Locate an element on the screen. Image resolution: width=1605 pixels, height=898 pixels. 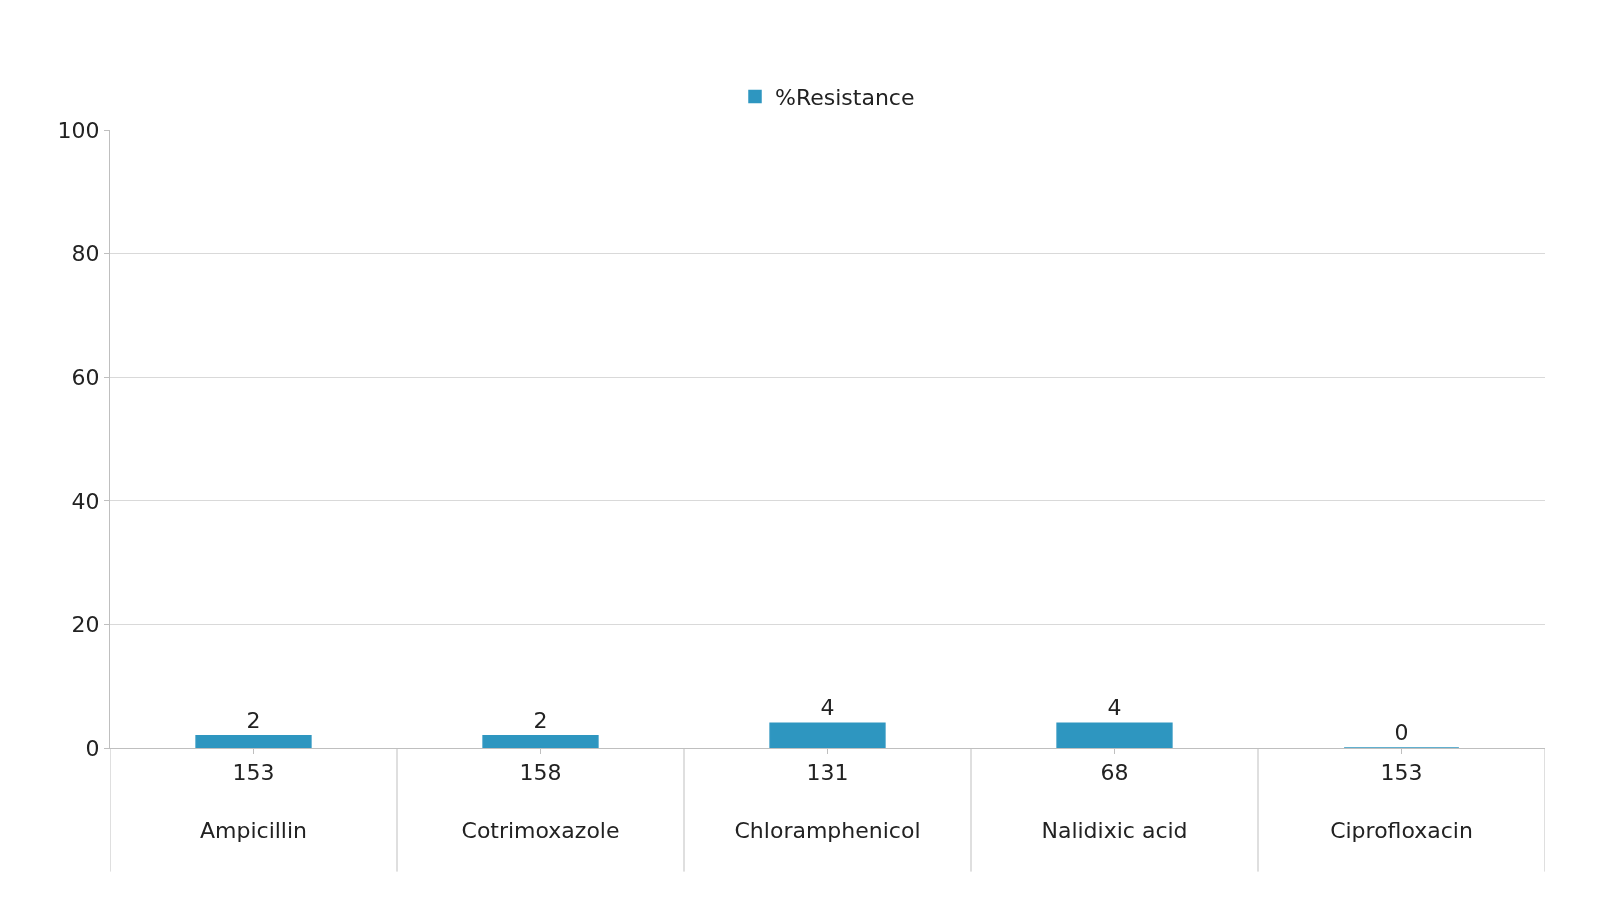
category-label: 153 Ciprofloxacin is located at coordinates (1401, 801).